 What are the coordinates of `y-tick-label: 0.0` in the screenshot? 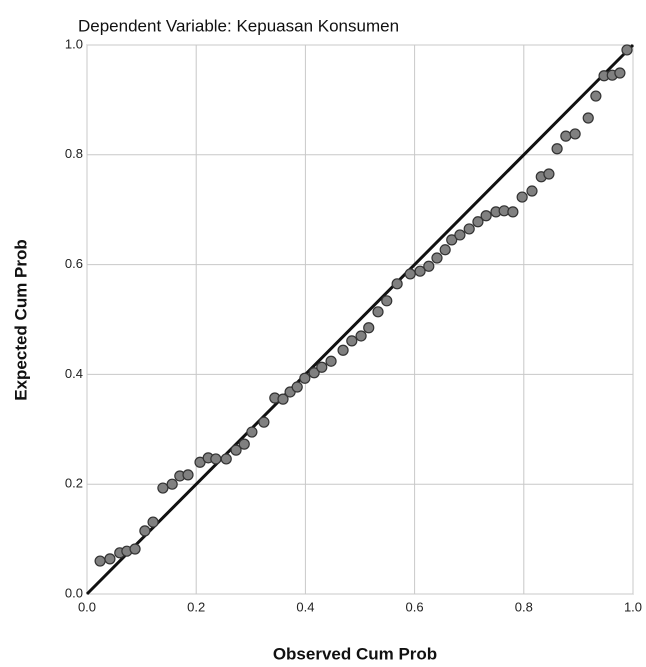 It's located at (74, 592).